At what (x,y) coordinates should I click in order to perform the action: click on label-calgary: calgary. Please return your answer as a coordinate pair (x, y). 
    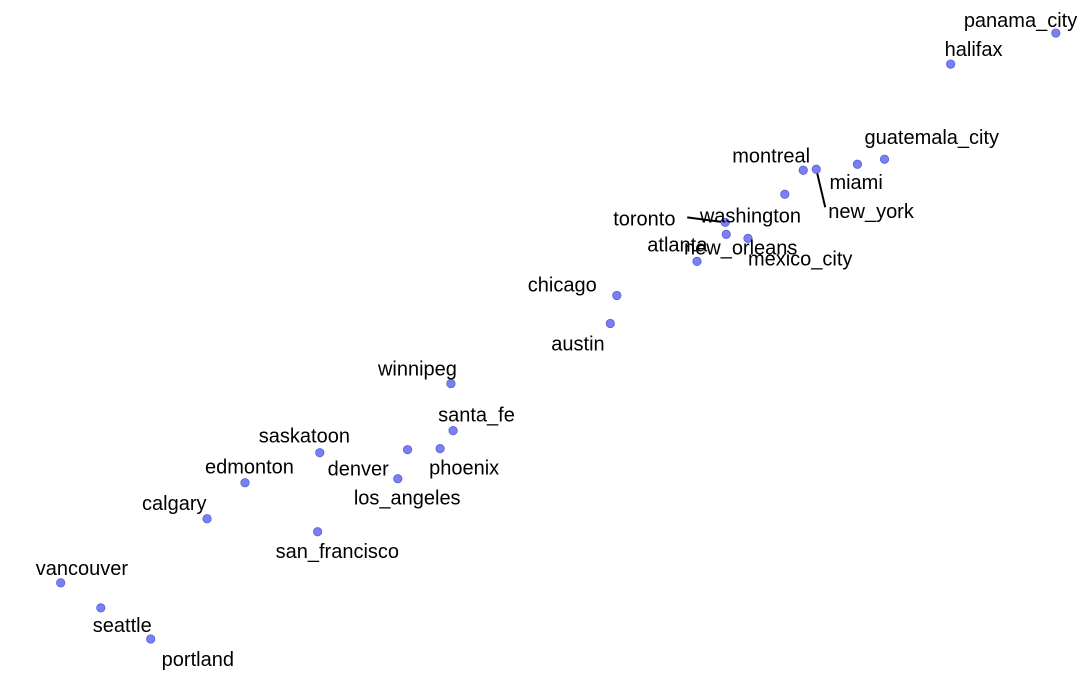
    Looking at the image, I should click on (174, 504).